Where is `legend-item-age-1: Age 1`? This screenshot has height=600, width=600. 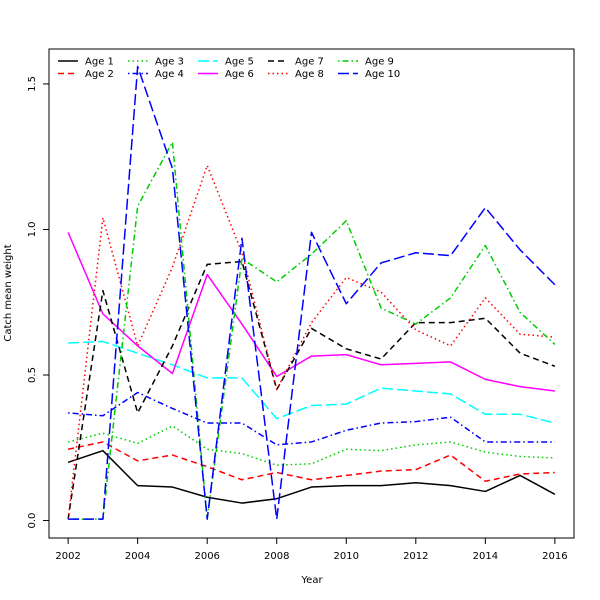
legend-item-age-1: Age 1 is located at coordinates (86, 62).